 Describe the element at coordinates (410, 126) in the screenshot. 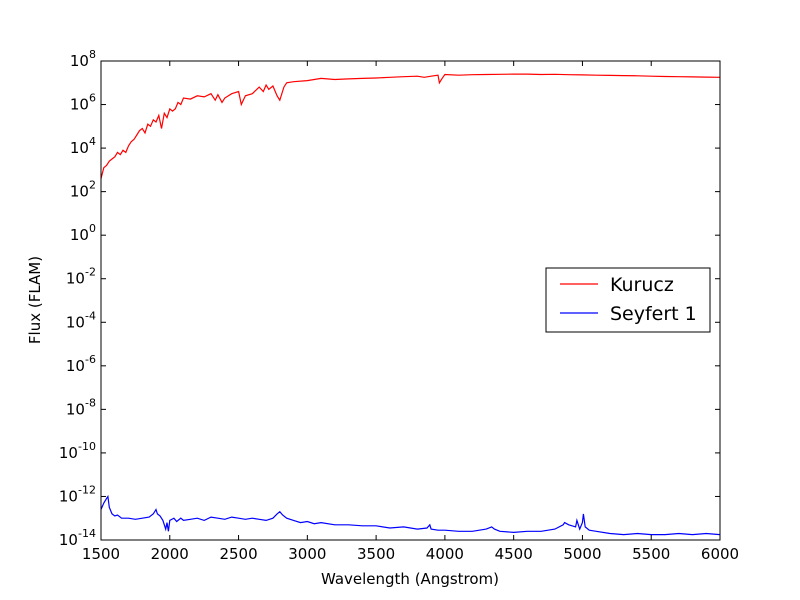

I see `series-line-kurucz` at that location.